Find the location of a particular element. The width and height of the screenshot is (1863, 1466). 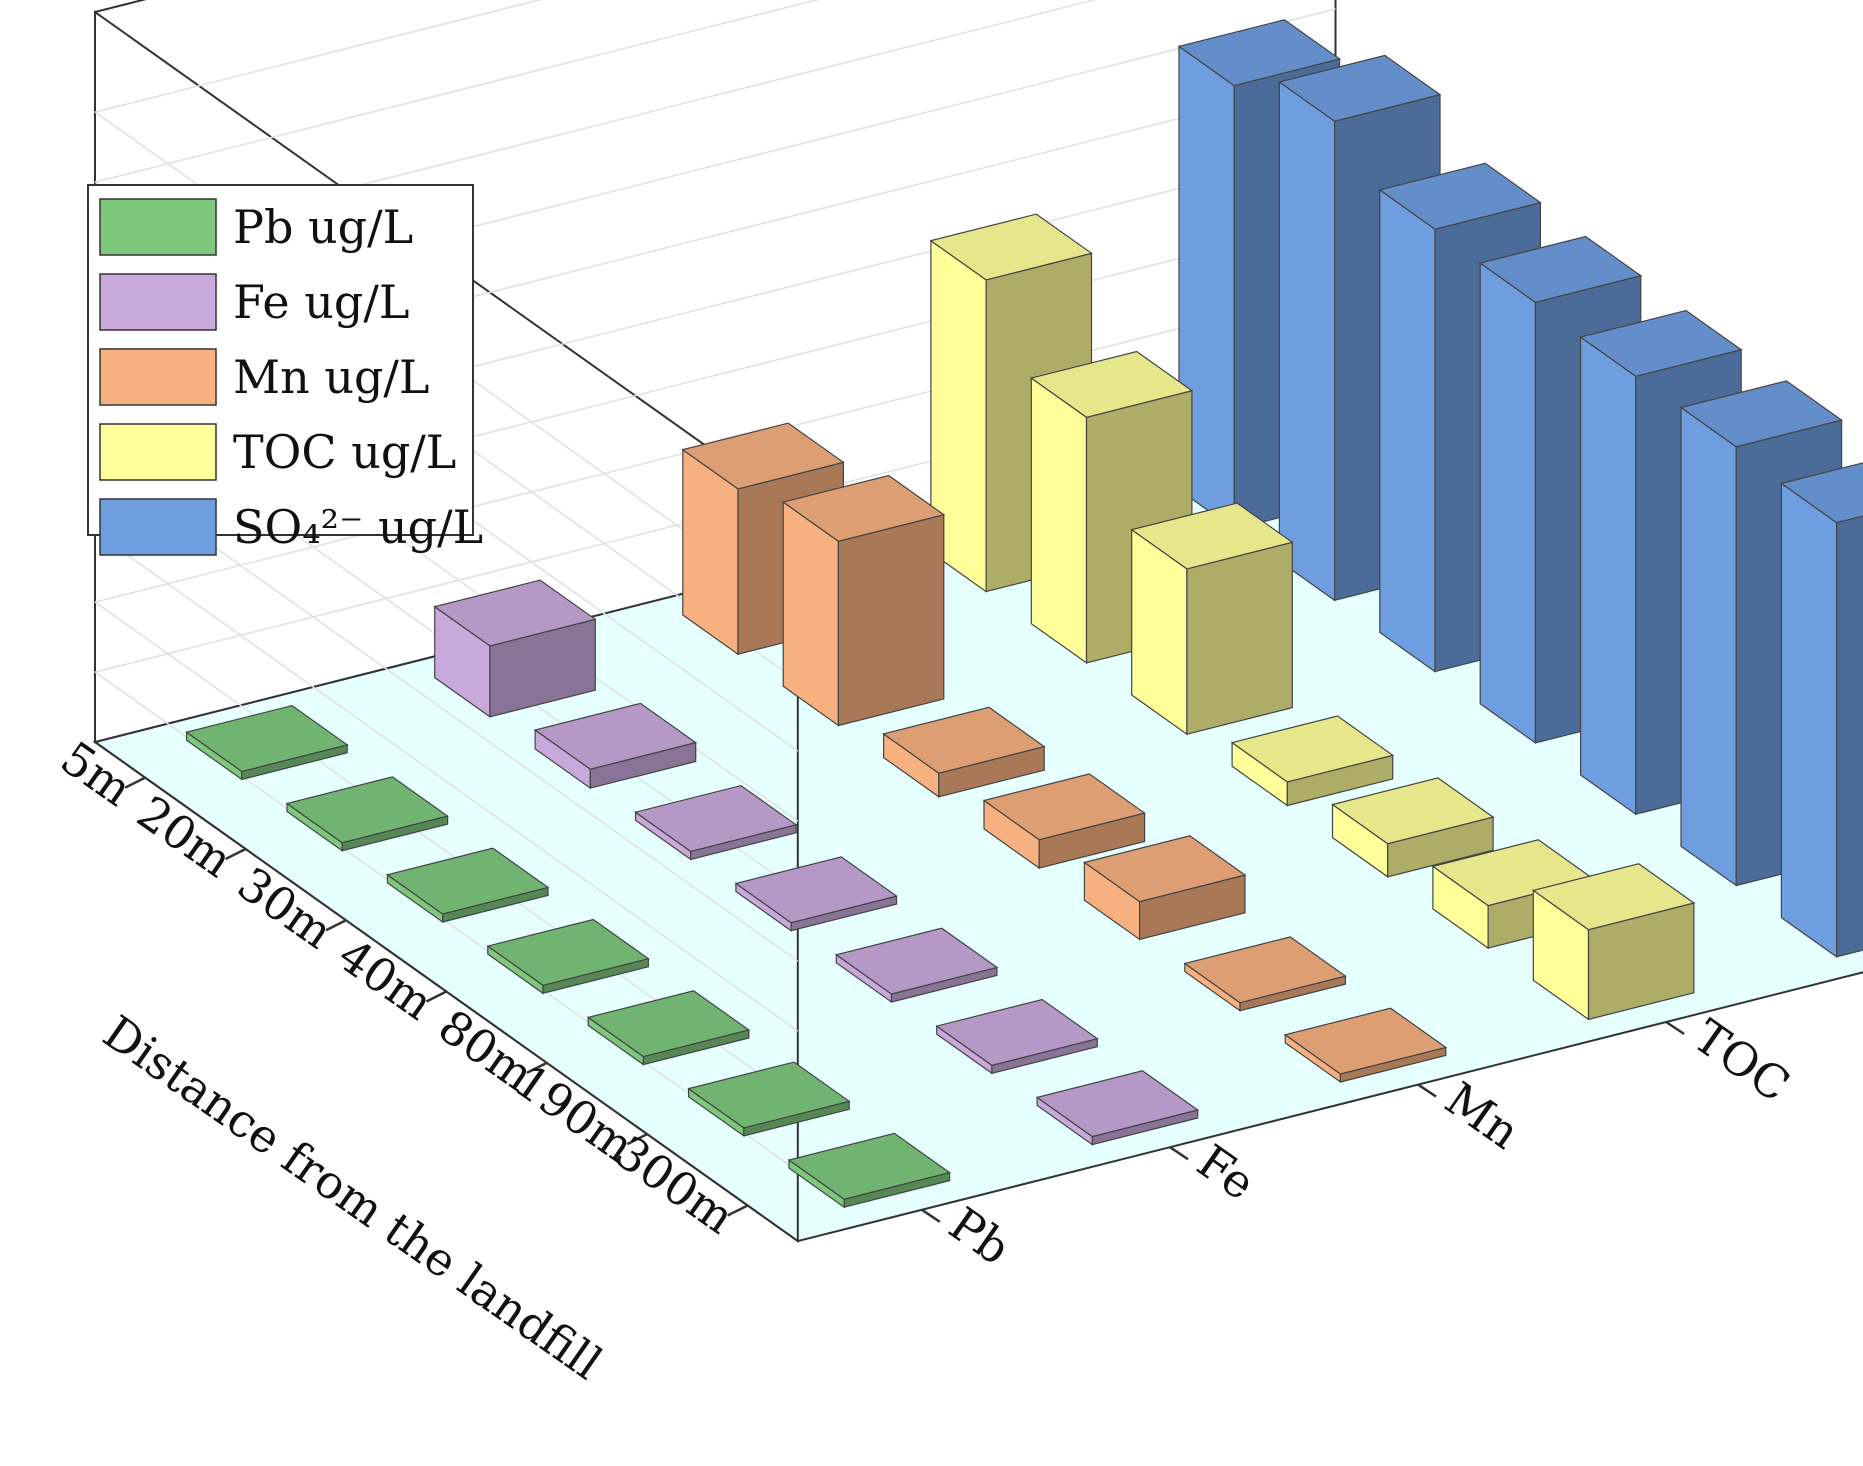

bar-Fe-190m is located at coordinates (1017, 1036).